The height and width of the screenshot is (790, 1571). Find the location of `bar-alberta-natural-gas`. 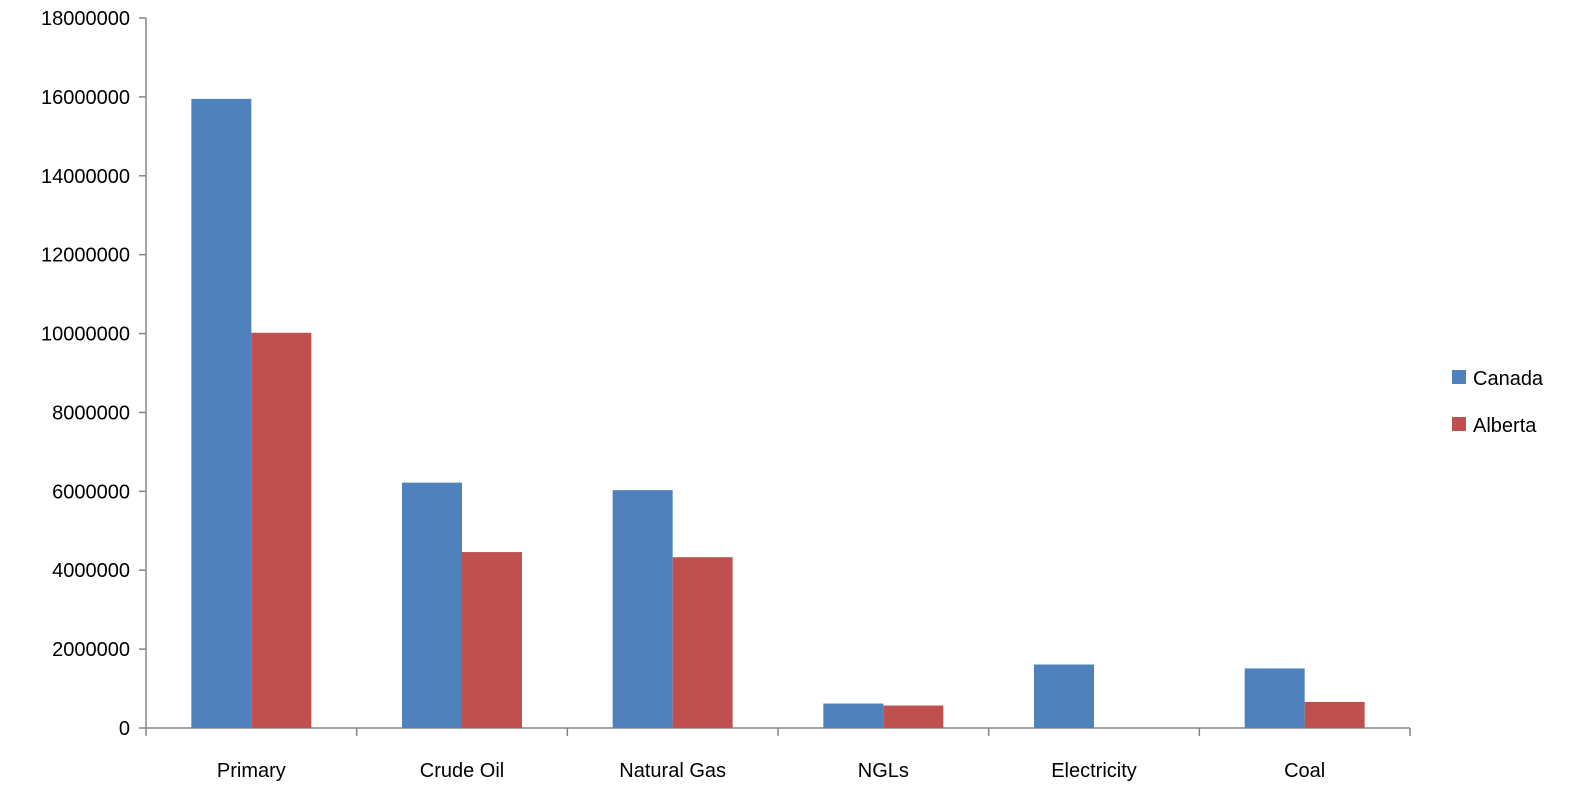

bar-alberta-natural-gas is located at coordinates (702, 642).